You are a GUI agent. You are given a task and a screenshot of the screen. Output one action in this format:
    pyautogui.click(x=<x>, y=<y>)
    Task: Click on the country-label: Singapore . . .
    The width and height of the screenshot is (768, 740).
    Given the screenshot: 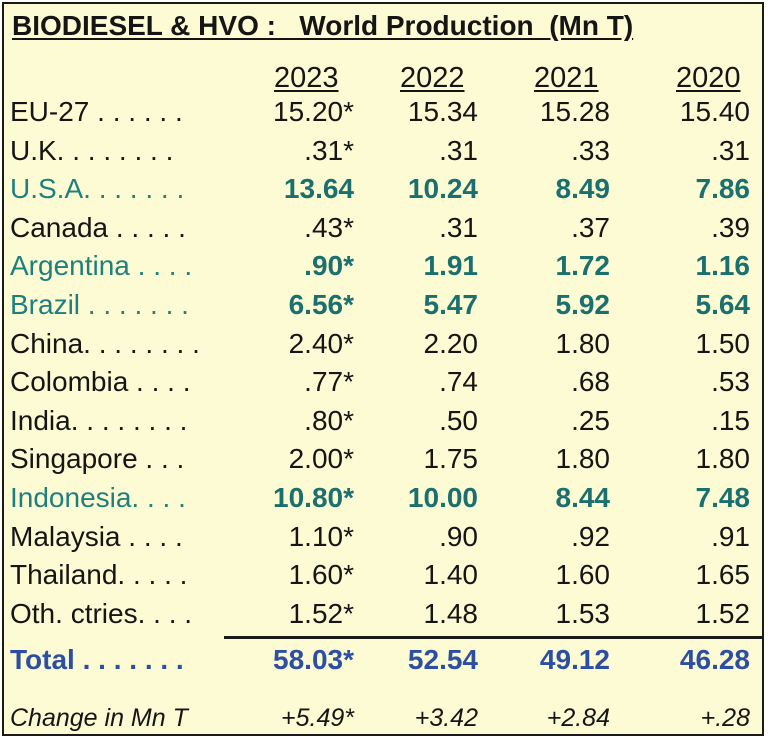 What is the action you would take?
    pyautogui.click(x=97, y=459)
    